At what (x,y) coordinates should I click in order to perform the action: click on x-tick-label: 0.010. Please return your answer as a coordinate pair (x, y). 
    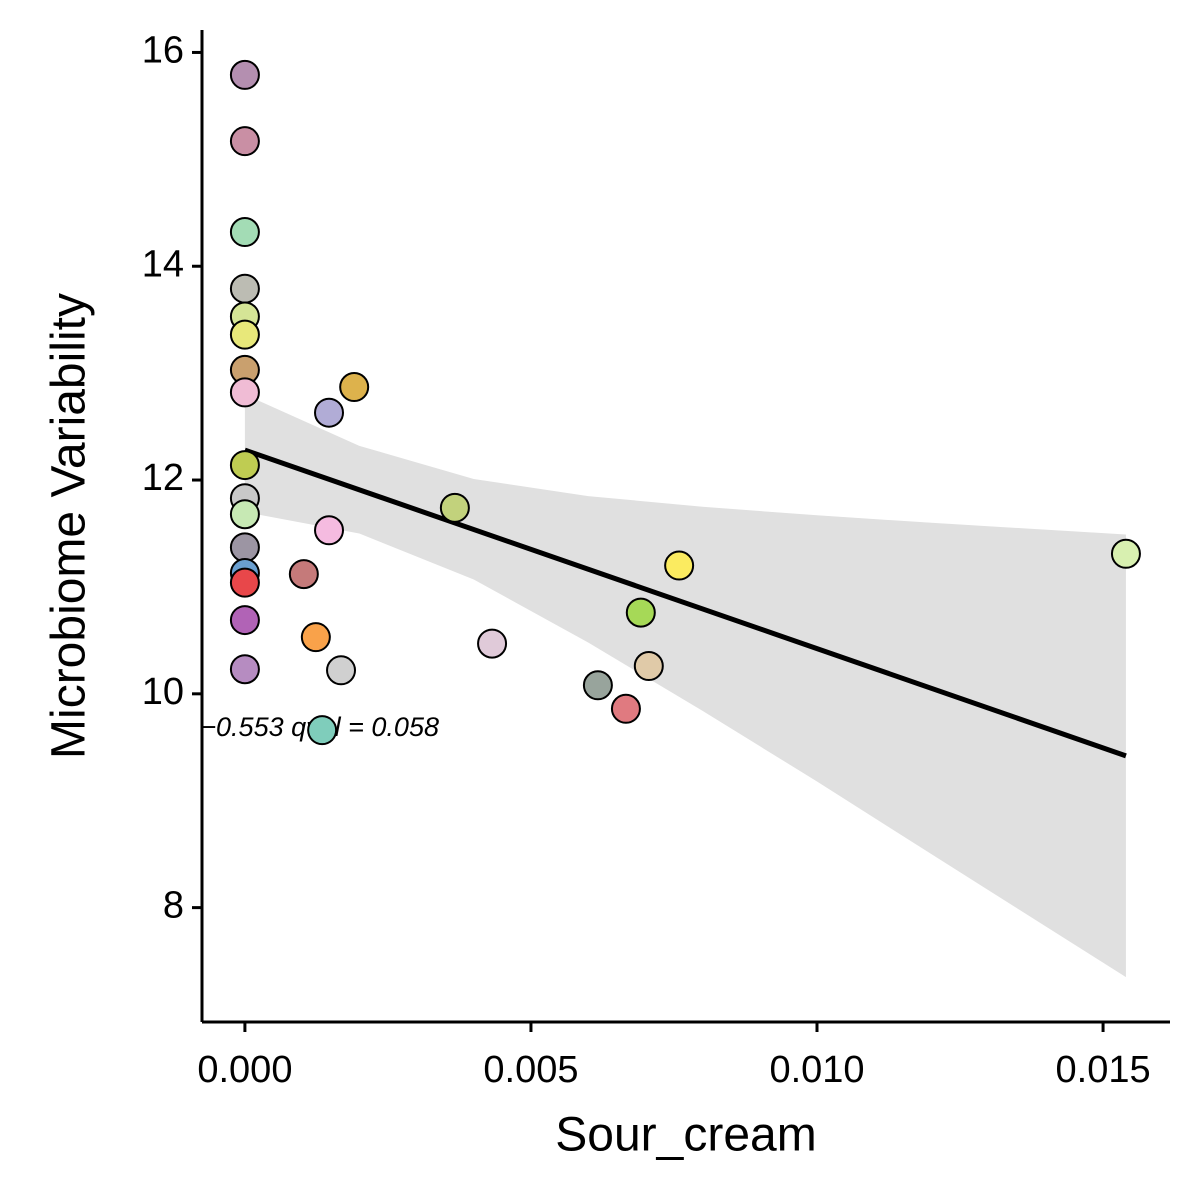
    Looking at the image, I should click on (816, 1070).